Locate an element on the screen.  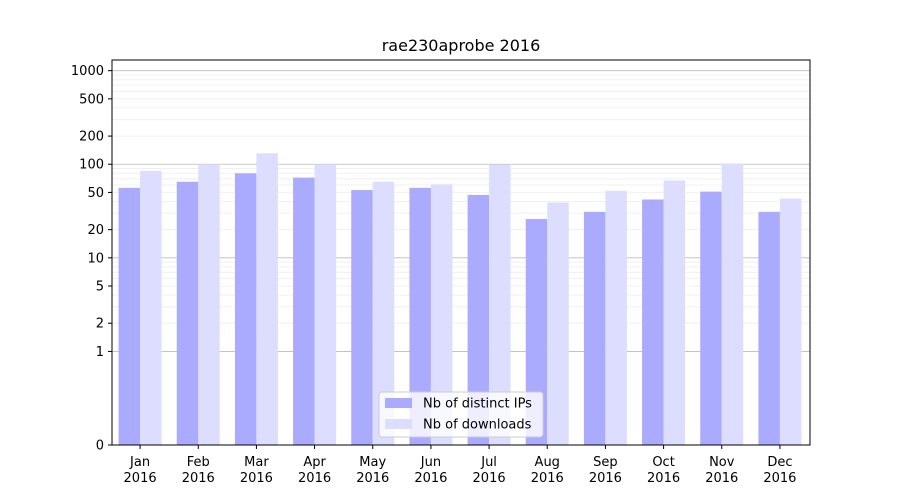
x-tick-label-month: Jul is located at coordinates (488, 462).